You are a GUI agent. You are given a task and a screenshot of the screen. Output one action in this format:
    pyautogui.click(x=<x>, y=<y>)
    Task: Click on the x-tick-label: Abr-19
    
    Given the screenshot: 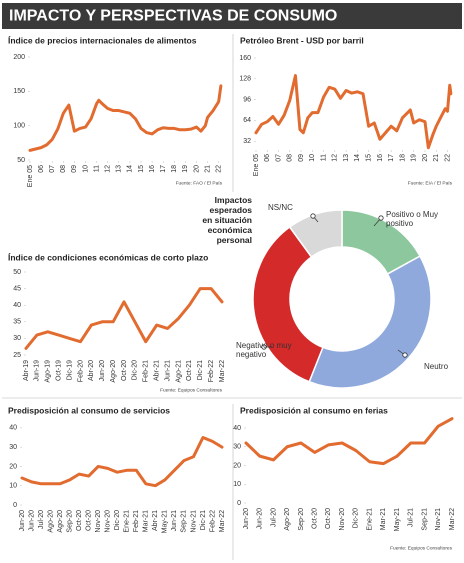 What is the action you would take?
    pyautogui.click(x=26, y=370)
    